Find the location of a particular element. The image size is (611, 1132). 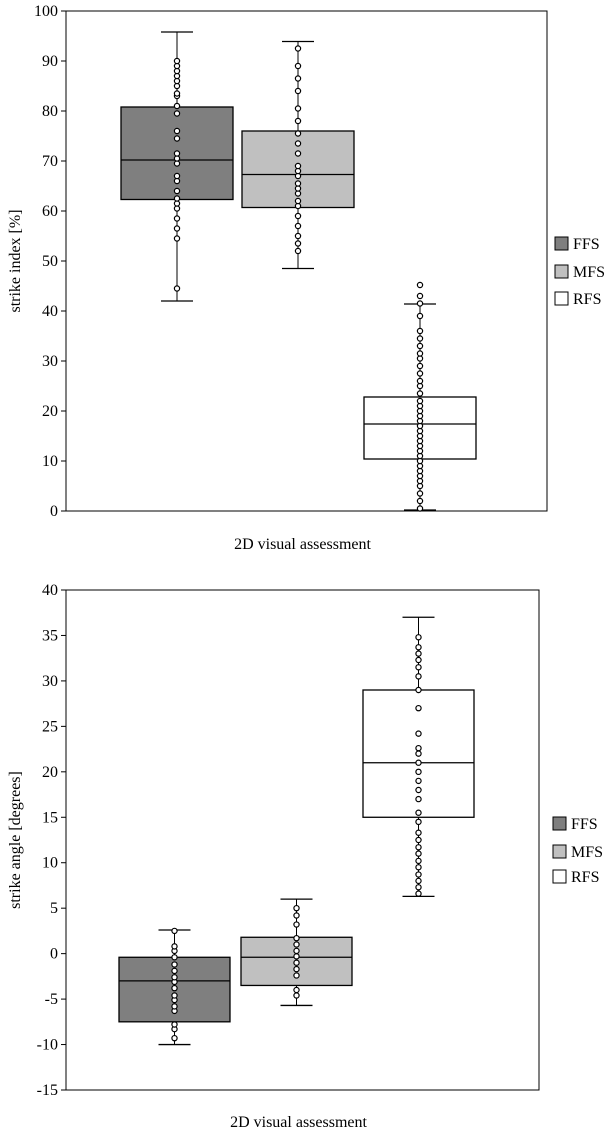

box-ffs is located at coordinates (174, 986).